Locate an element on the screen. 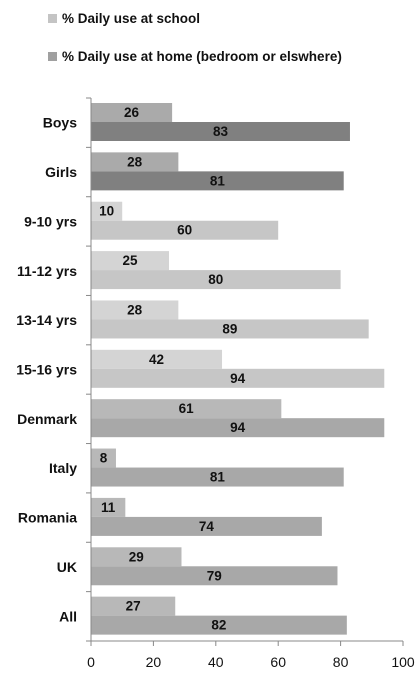 The height and width of the screenshot is (677, 419). bar-school-uk is located at coordinates (136, 557).